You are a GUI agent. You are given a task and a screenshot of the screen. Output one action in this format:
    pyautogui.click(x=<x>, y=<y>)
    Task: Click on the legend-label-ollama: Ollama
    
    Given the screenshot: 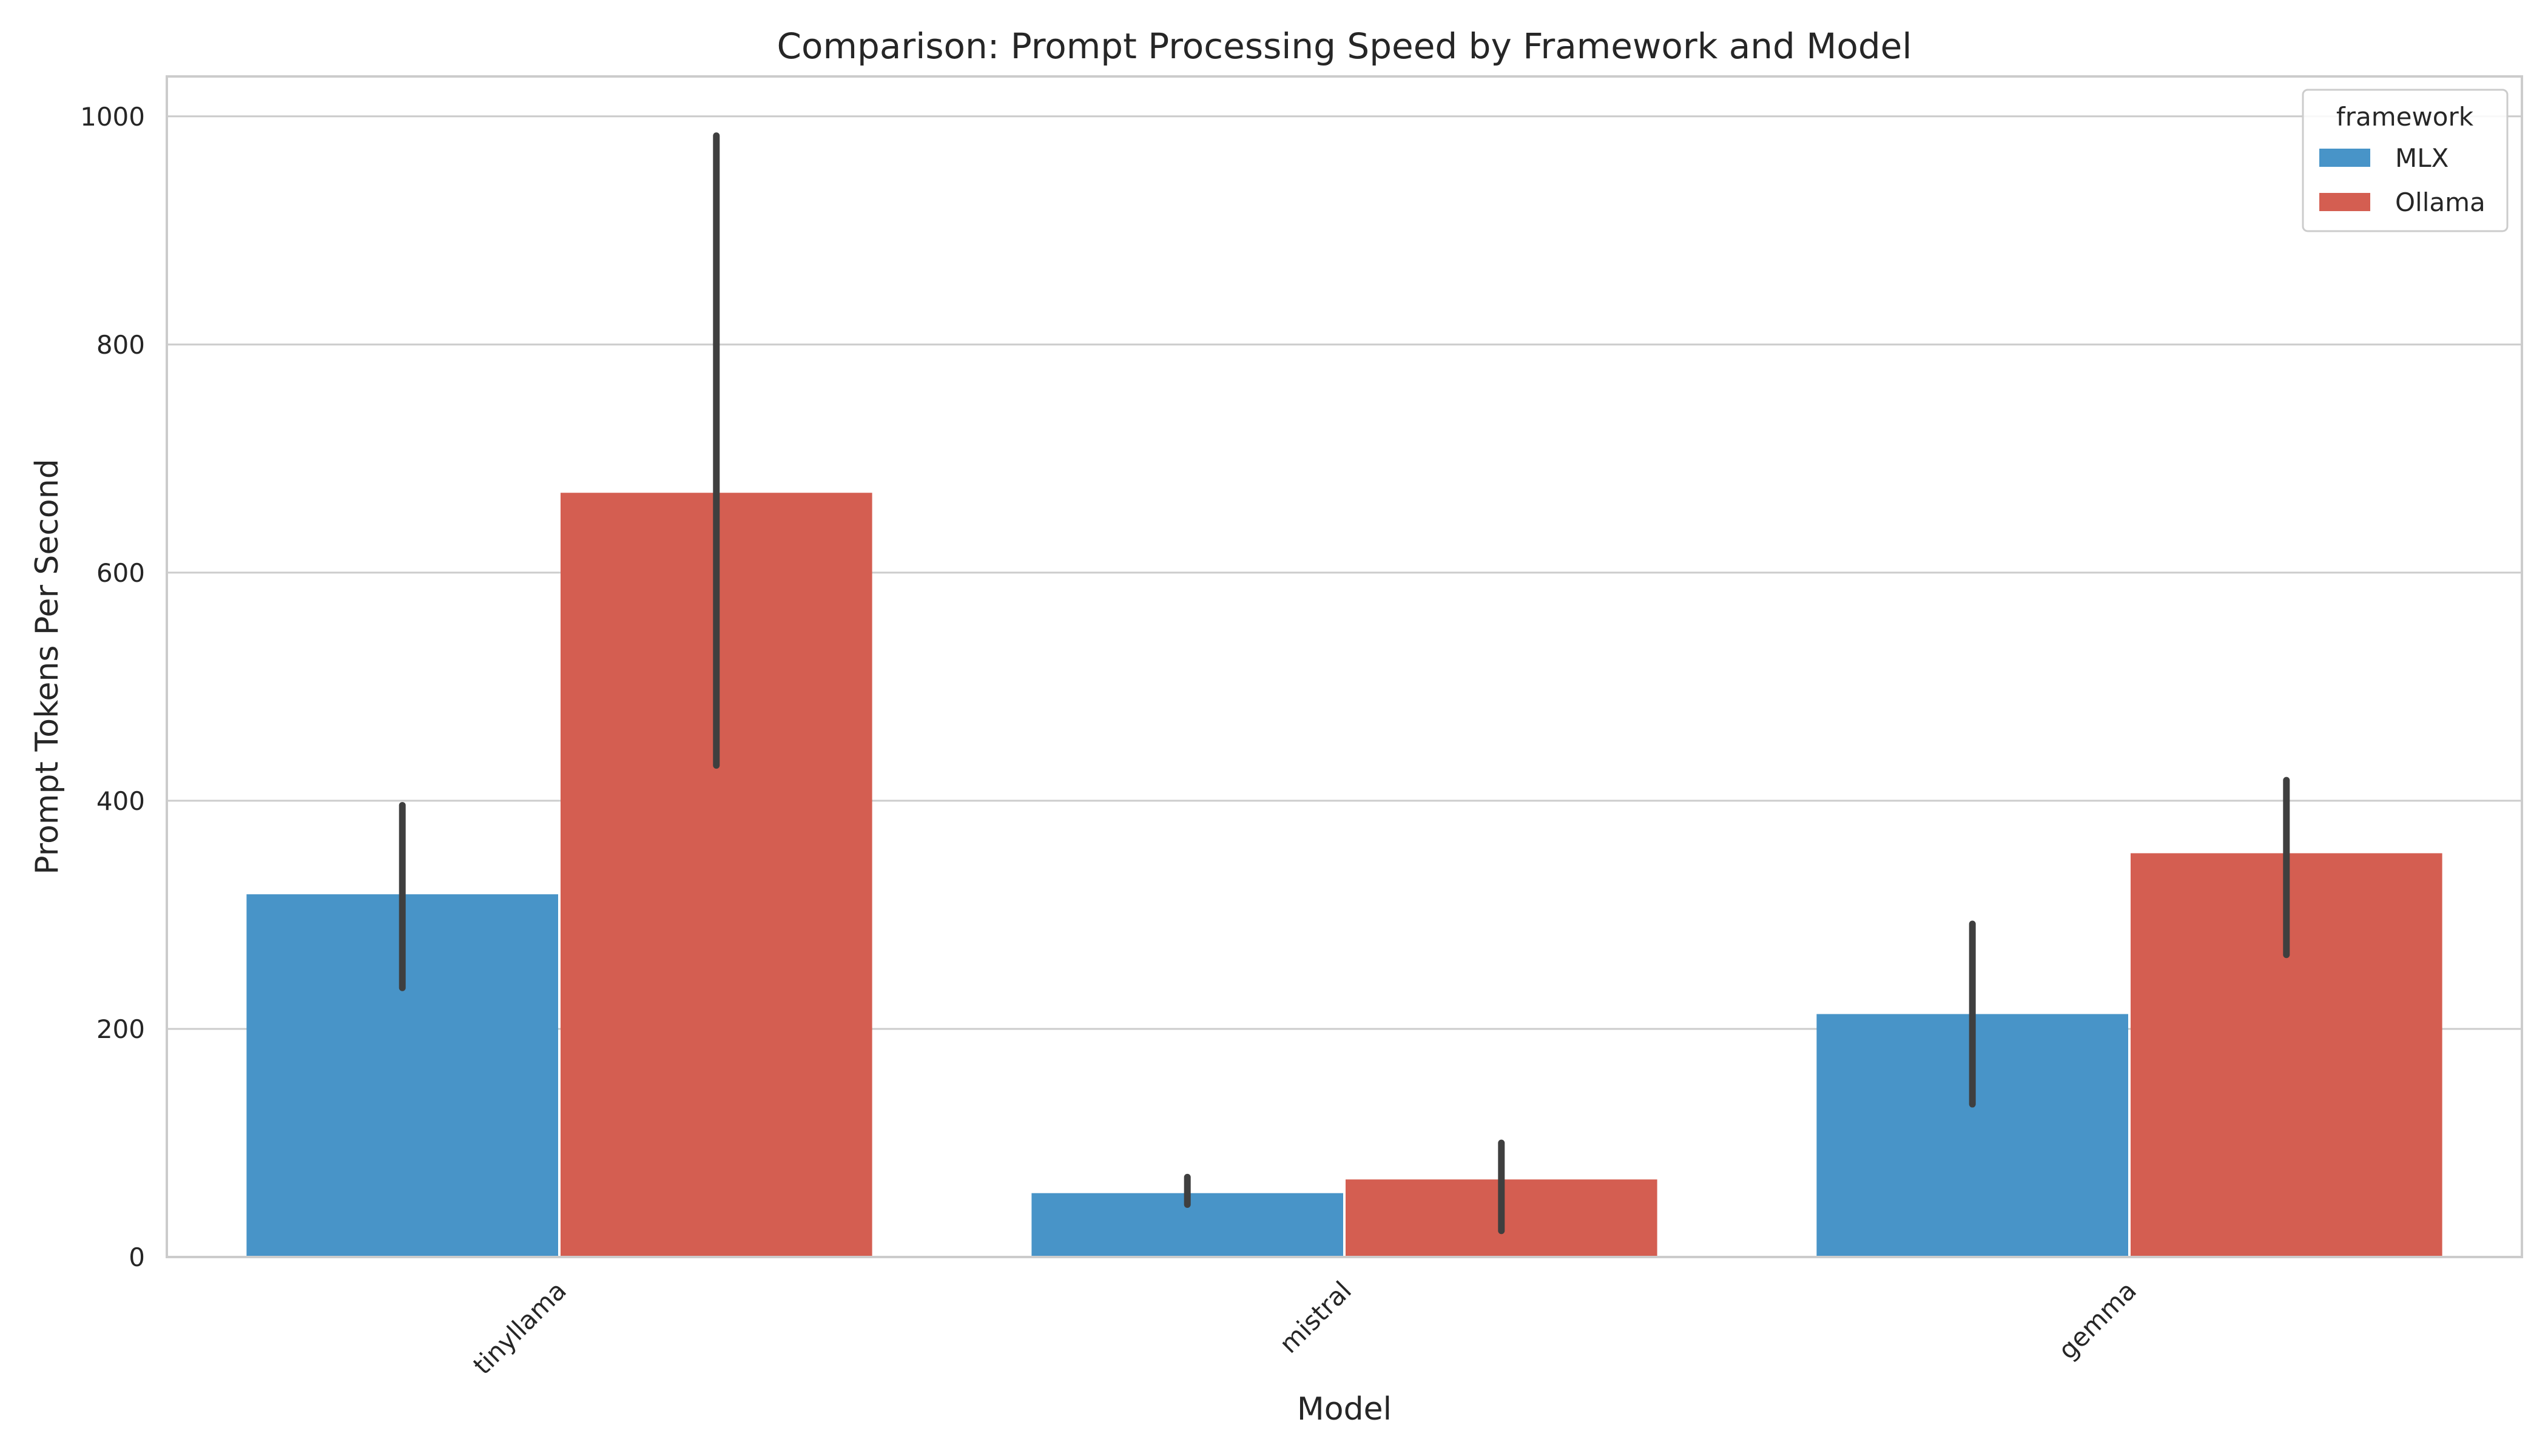 What is the action you would take?
    pyautogui.click(x=2440, y=202)
    